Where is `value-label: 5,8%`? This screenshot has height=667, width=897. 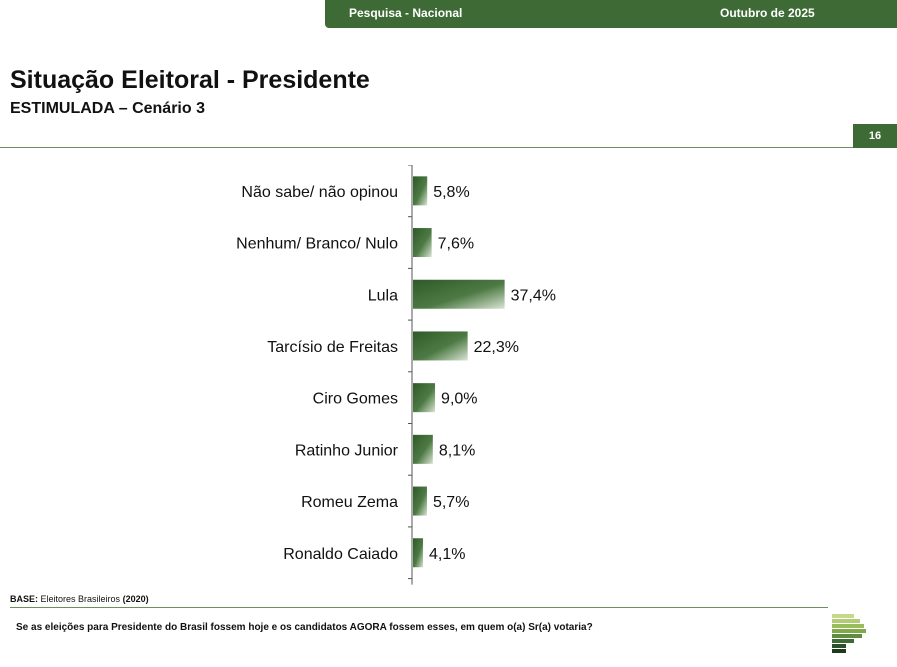 value-label: 5,8% is located at coordinates (451, 192).